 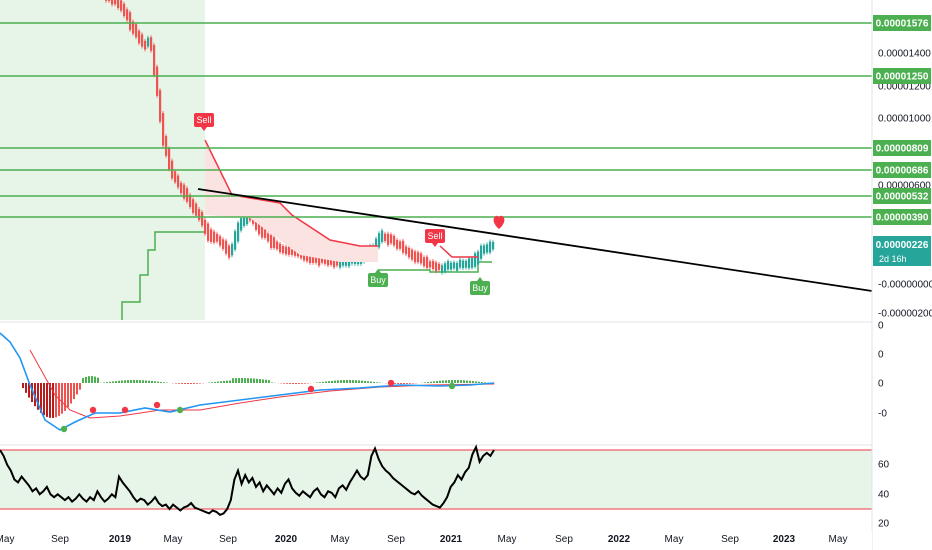 I want to click on stop-line-path, so click(x=163, y=275).